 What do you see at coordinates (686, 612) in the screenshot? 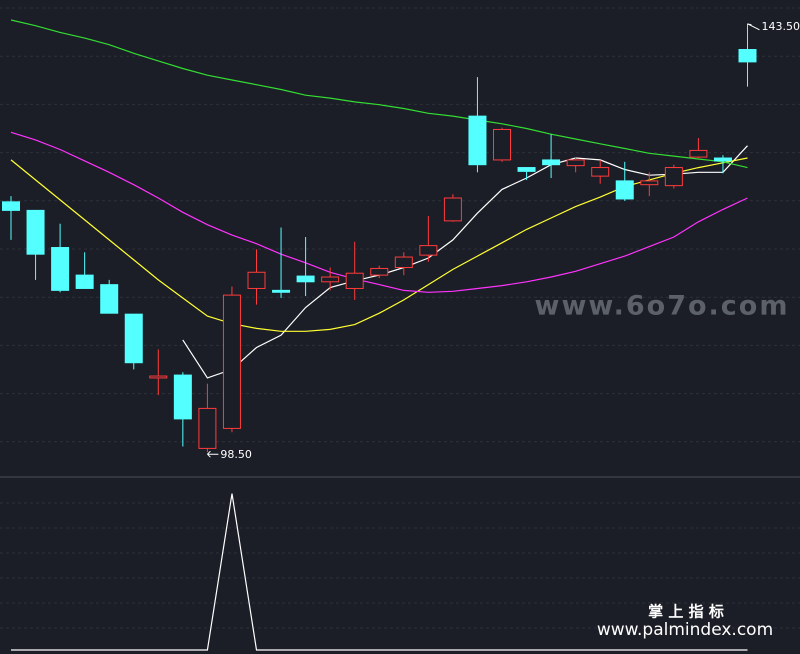
I see `brand: 掌 上 指 标` at bounding box center [686, 612].